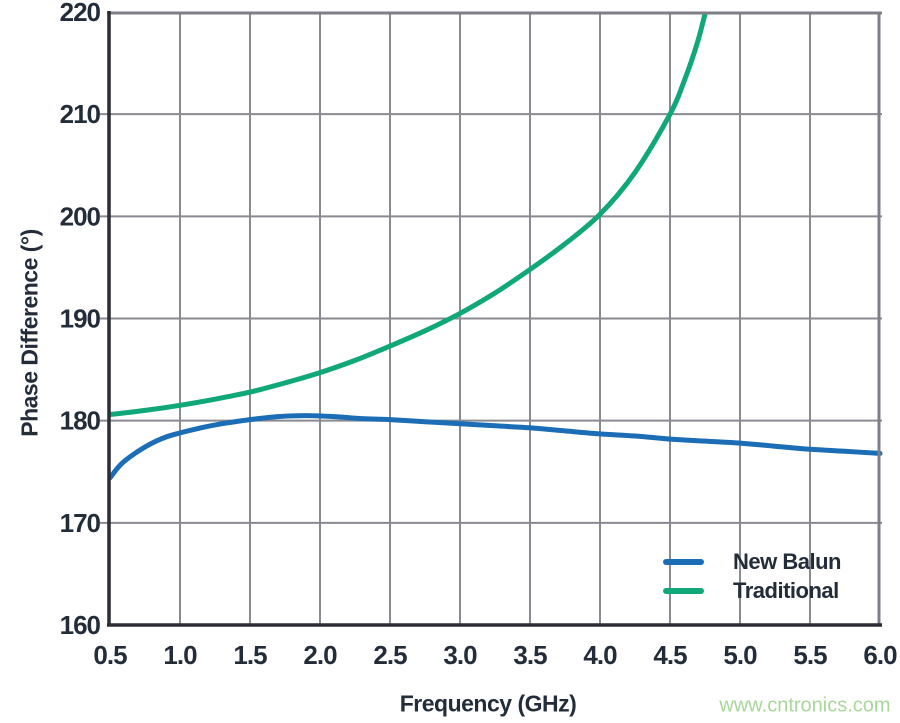 This screenshot has height=723, width=900. Describe the element at coordinates (530, 655) in the screenshot. I see `x-tick-label: 3.5` at that location.